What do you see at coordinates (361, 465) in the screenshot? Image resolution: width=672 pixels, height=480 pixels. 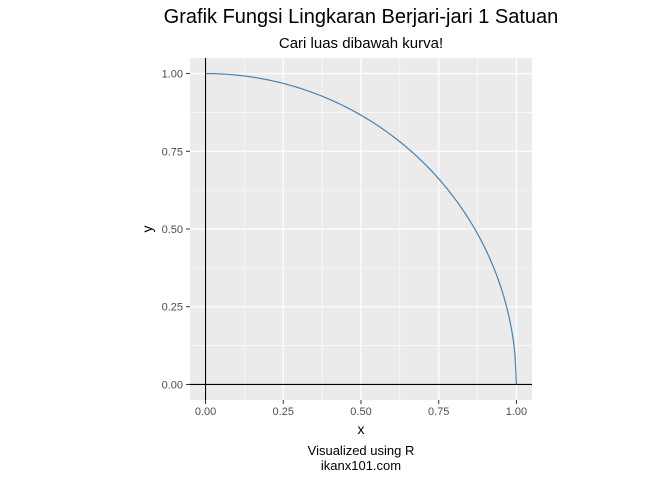 I see `caption-line-2: ikanx101.com` at bounding box center [361, 465].